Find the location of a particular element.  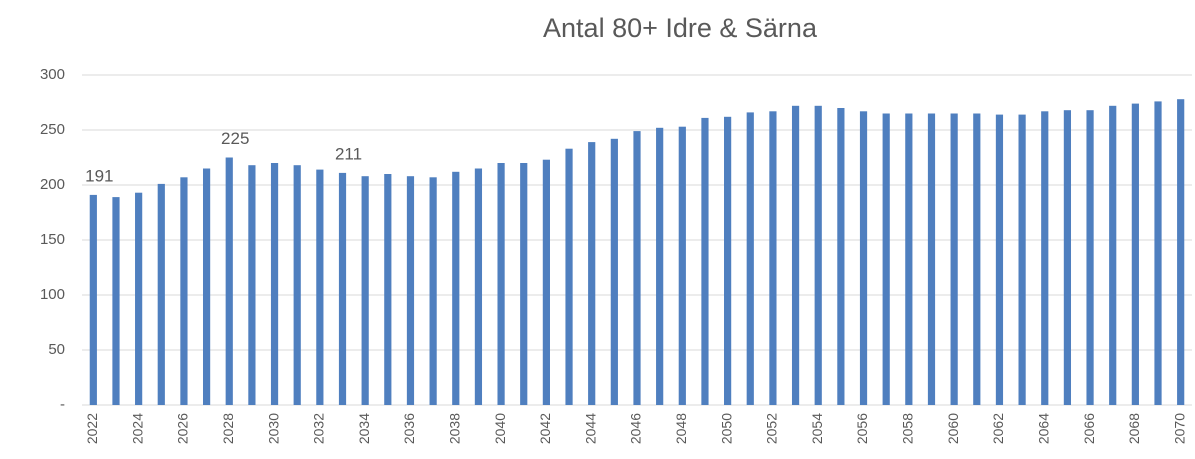

x-tick-label: 2044 is located at coordinates (590, 428).